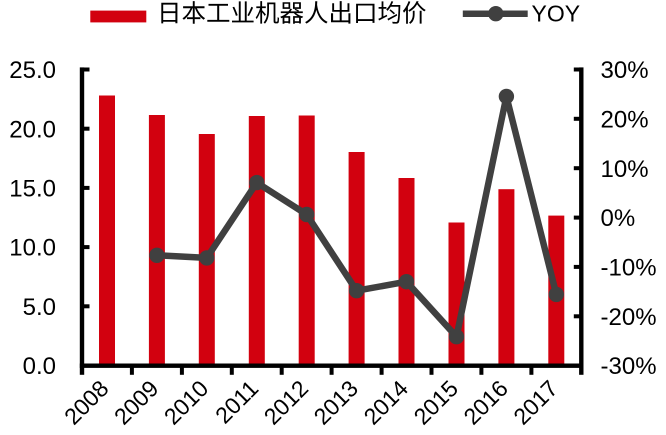 The width and height of the screenshot is (666, 435). Describe the element at coordinates (629, 366) in the screenshot. I see `svg-text: -30%` at that location.